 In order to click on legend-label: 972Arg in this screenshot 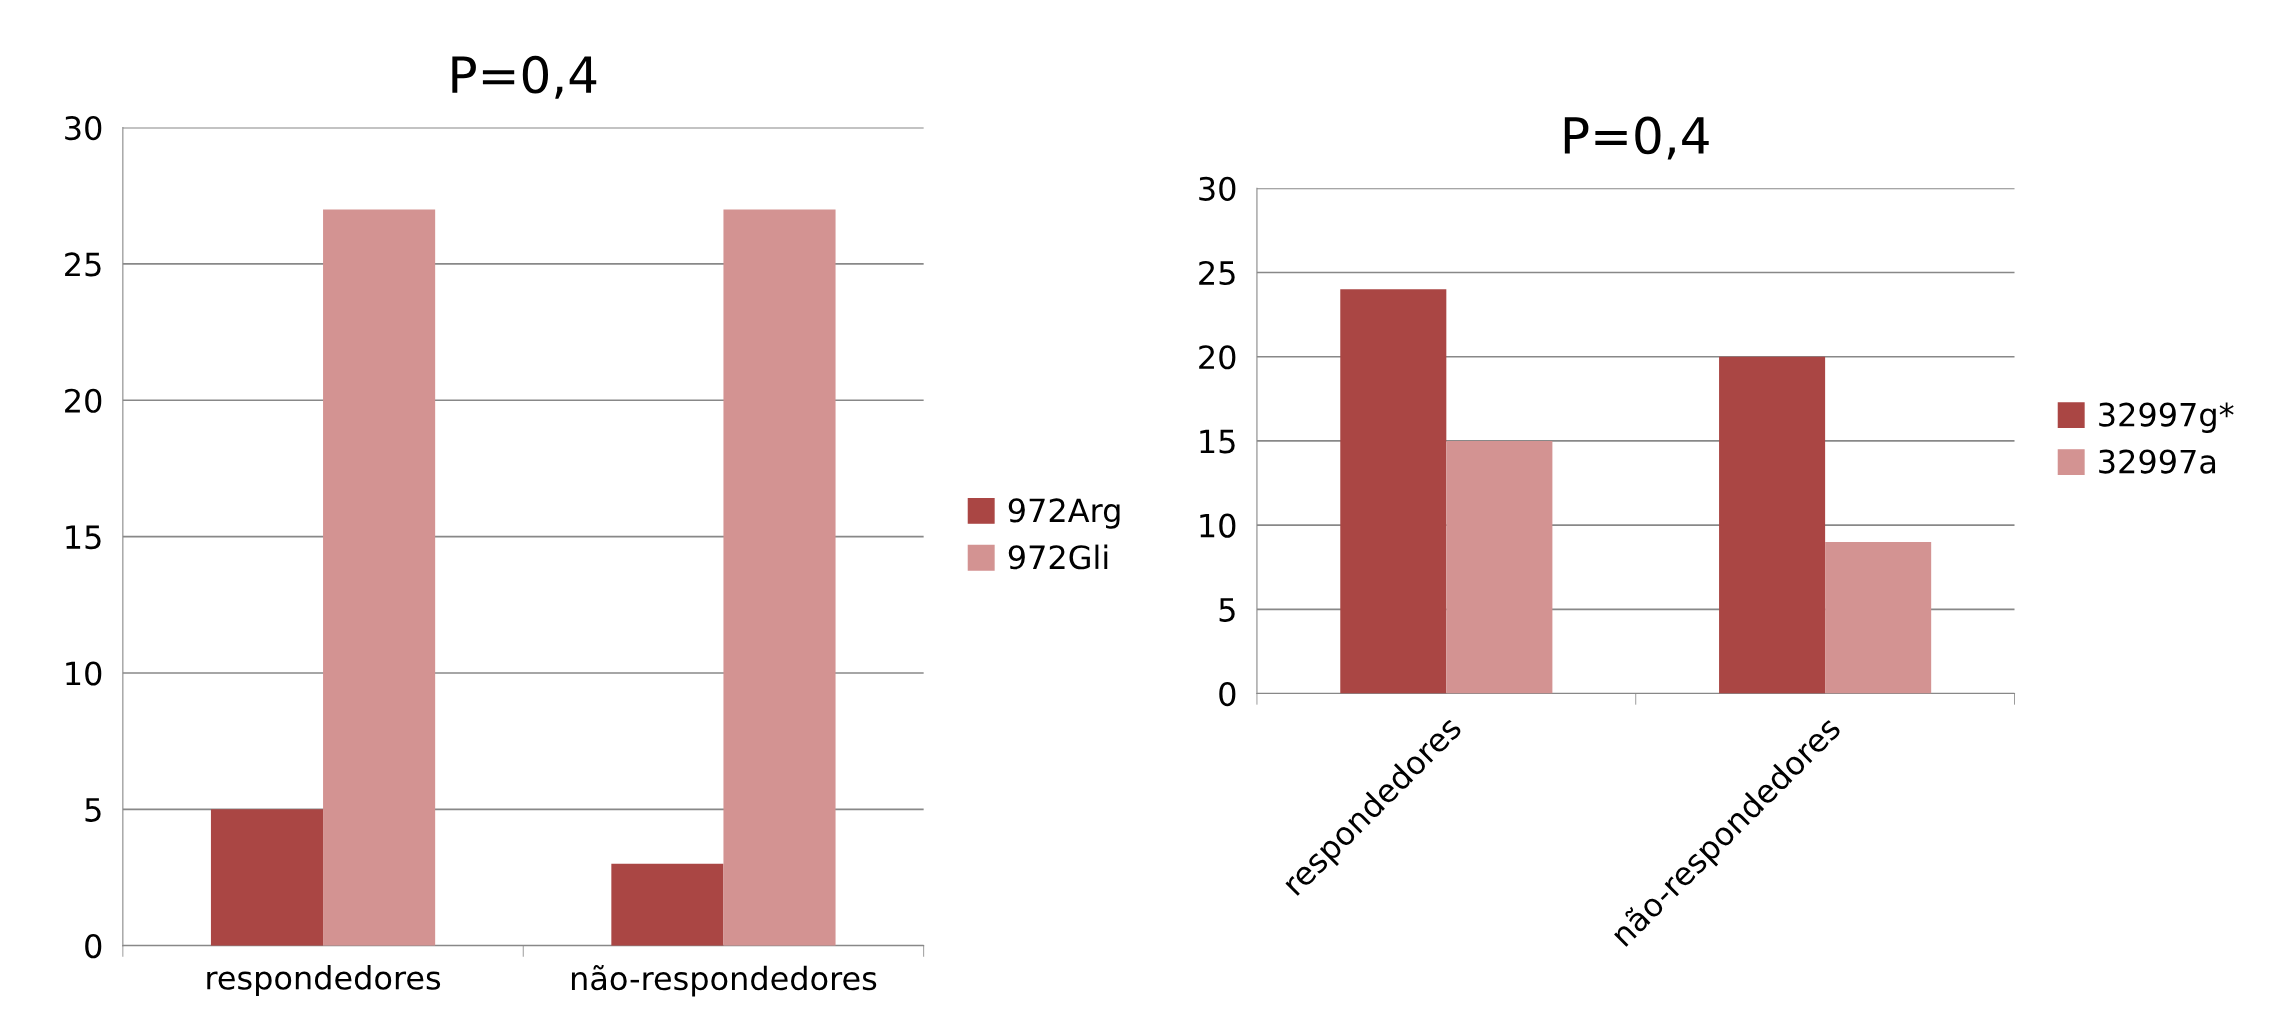, I will do `click(1064, 513)`.